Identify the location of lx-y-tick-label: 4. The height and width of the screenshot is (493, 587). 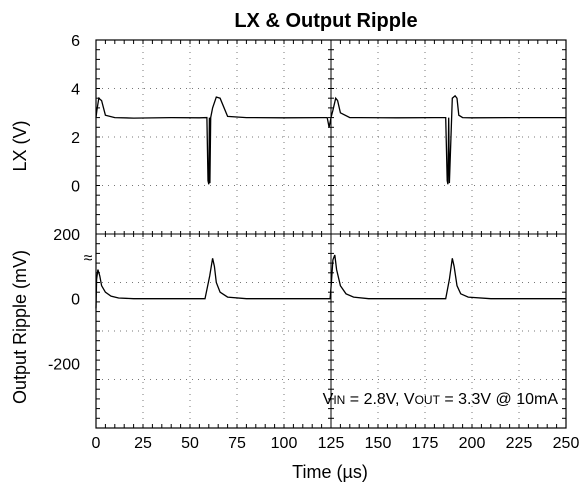
(75, 90).